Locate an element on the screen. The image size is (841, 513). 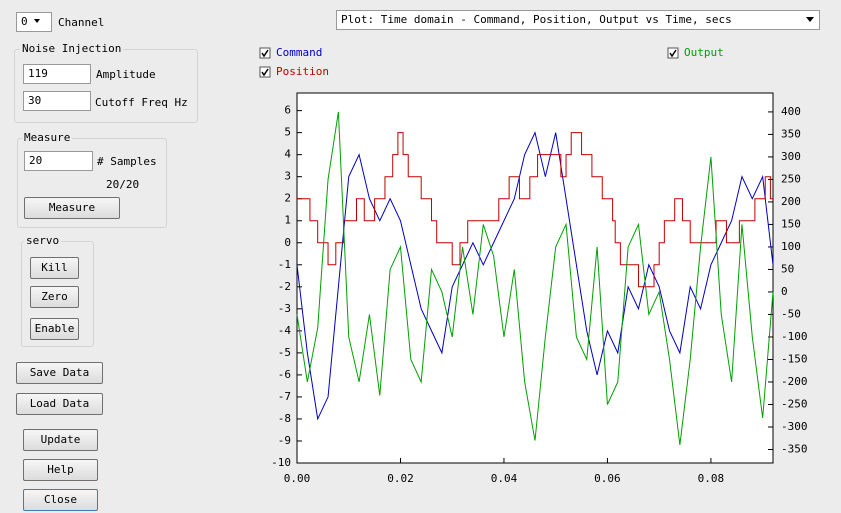
y2-tick-label: 200 is located at coordinates (791, 201).